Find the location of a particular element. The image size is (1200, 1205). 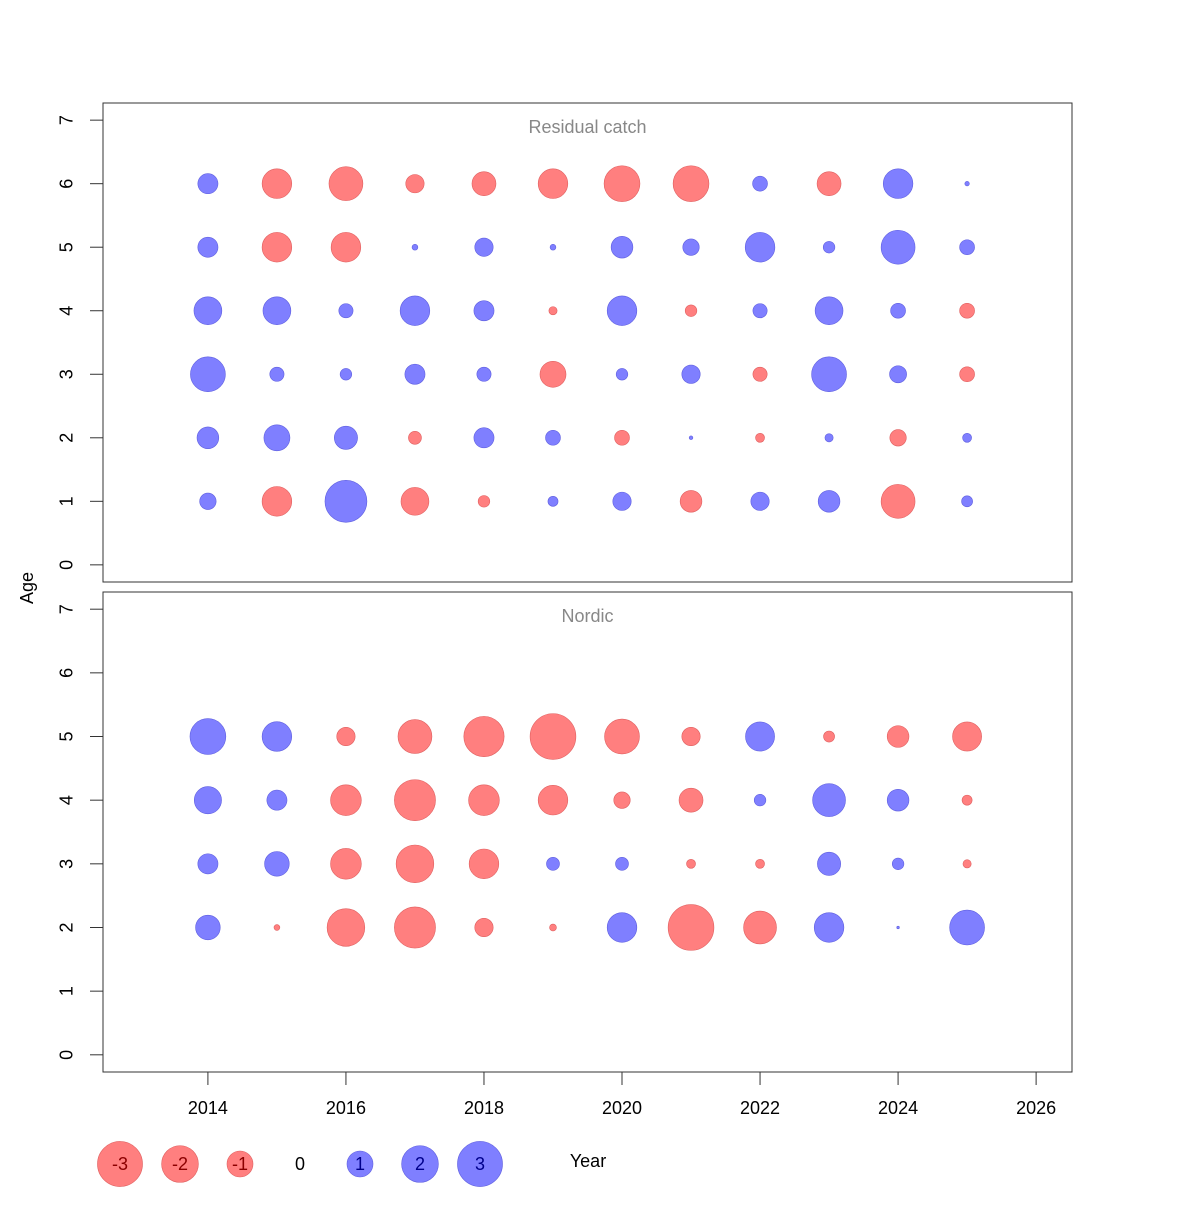

legend-label: 3 is located at coordinates (480, 1164).